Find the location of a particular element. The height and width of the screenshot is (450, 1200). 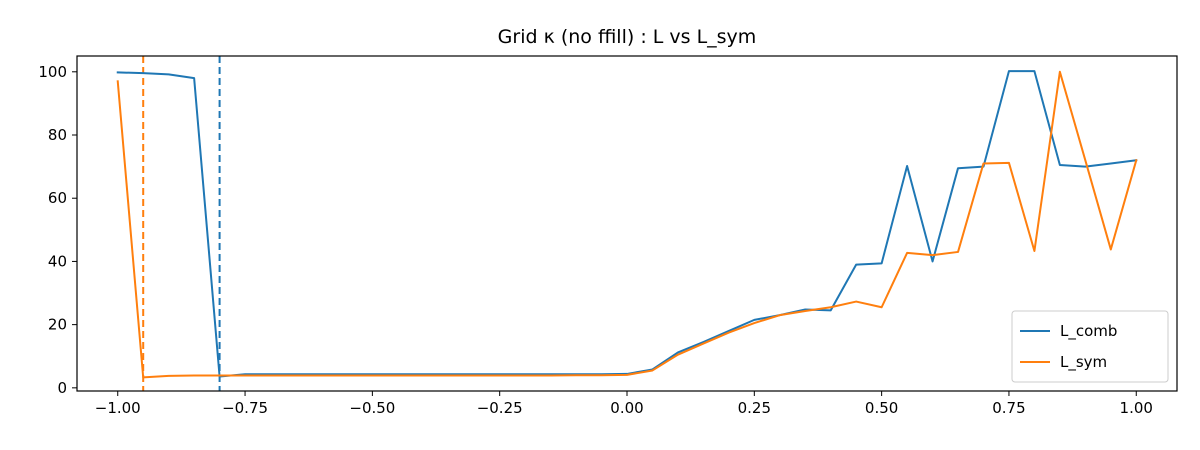

x-tick-label: −1.00 is located at coordinates (118, 408).